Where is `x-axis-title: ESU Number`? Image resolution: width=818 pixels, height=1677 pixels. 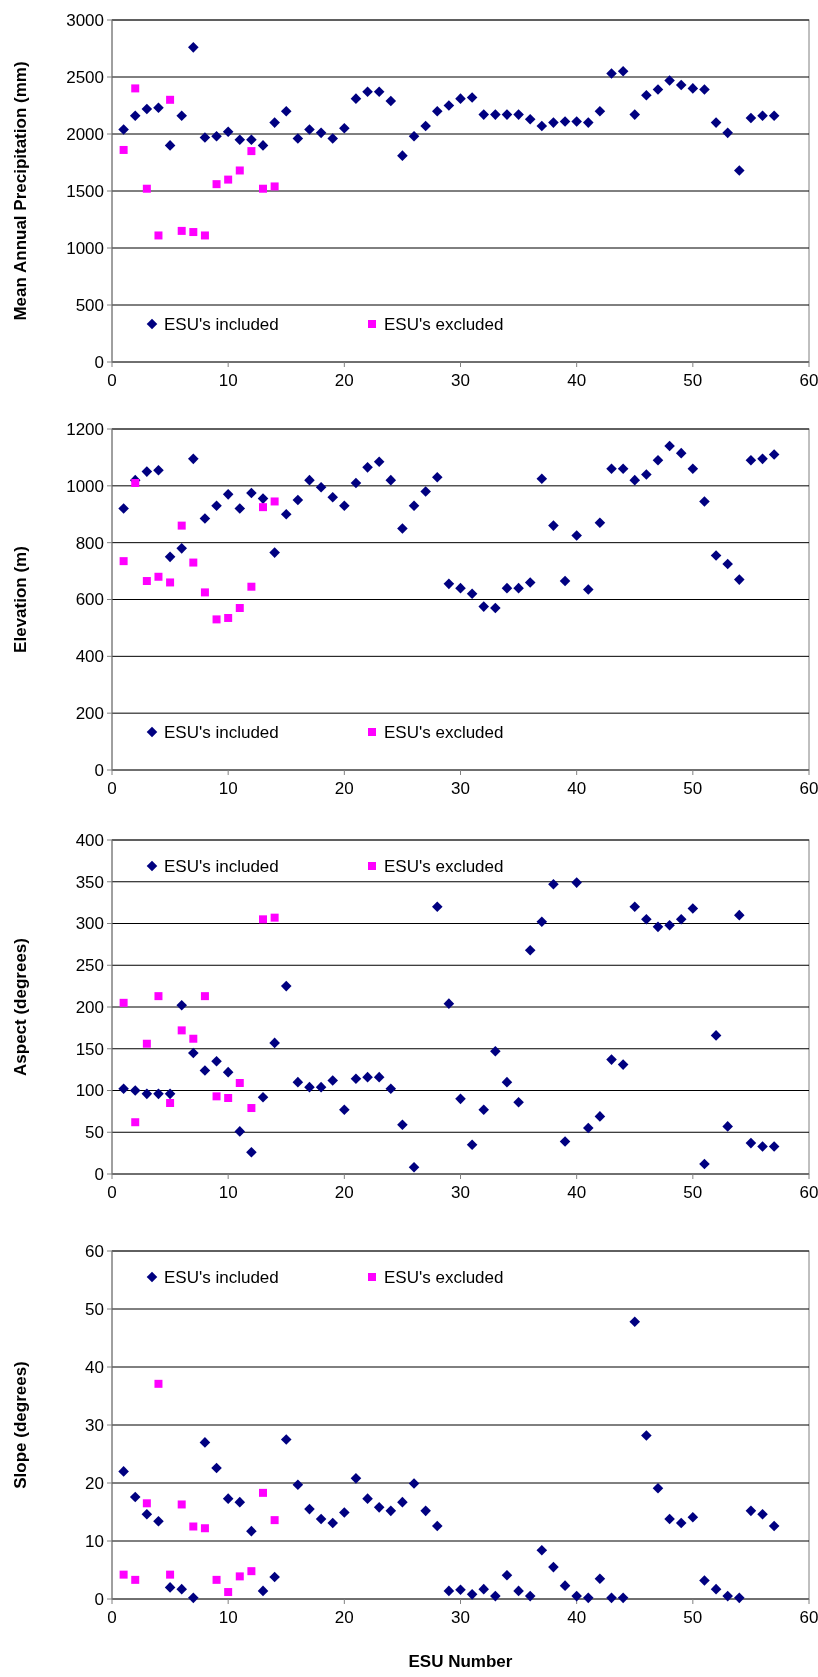 x-axis-title: ESU Number is located at coordinates (460, 1661).